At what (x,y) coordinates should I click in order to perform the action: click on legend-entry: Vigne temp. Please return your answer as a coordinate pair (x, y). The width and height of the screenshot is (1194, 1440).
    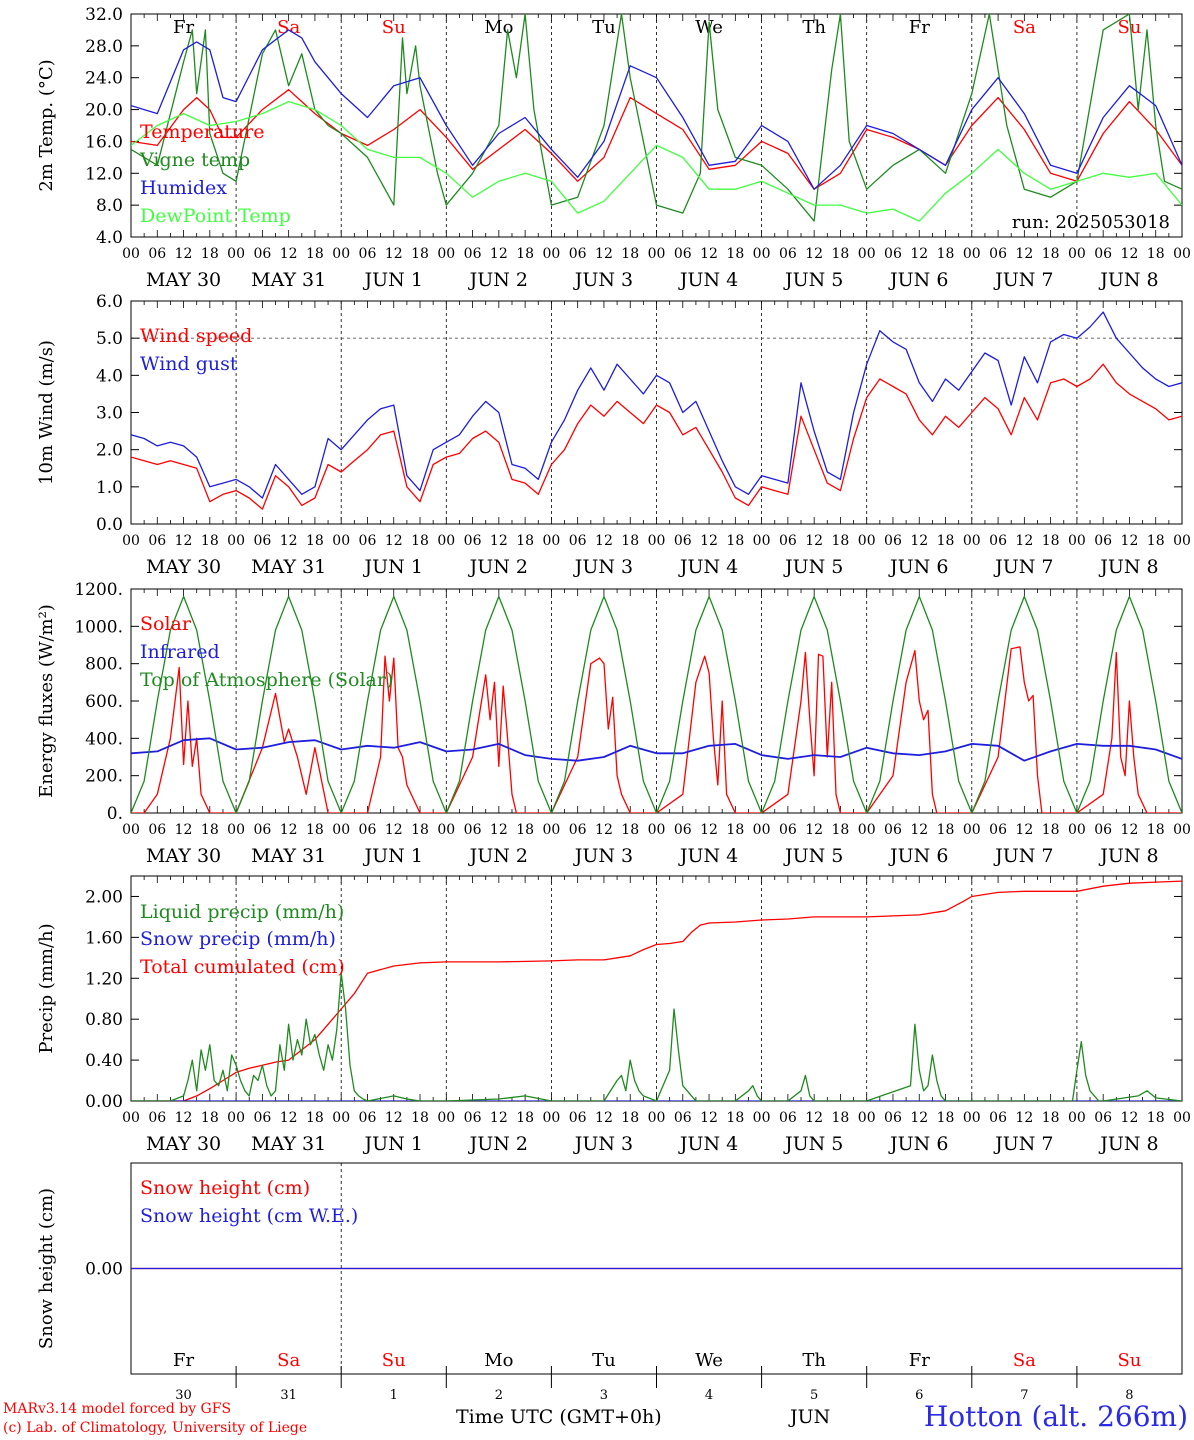
    Looking at the image, I should click on (194, 160).